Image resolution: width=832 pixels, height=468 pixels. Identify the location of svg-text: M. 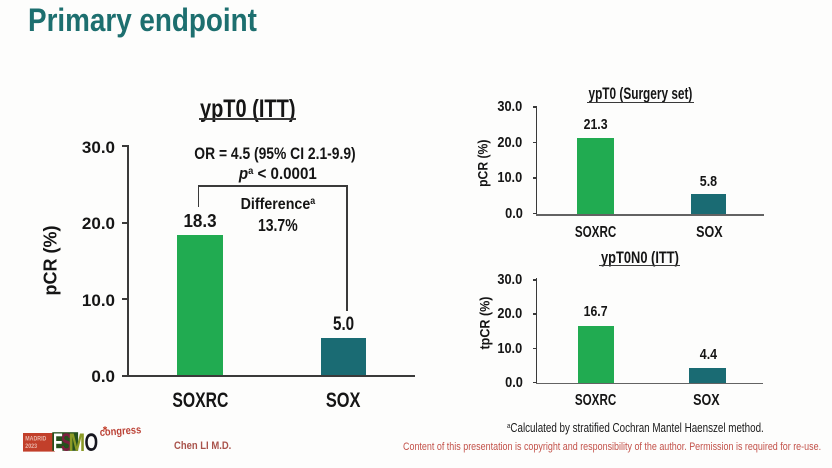
(77, 443).